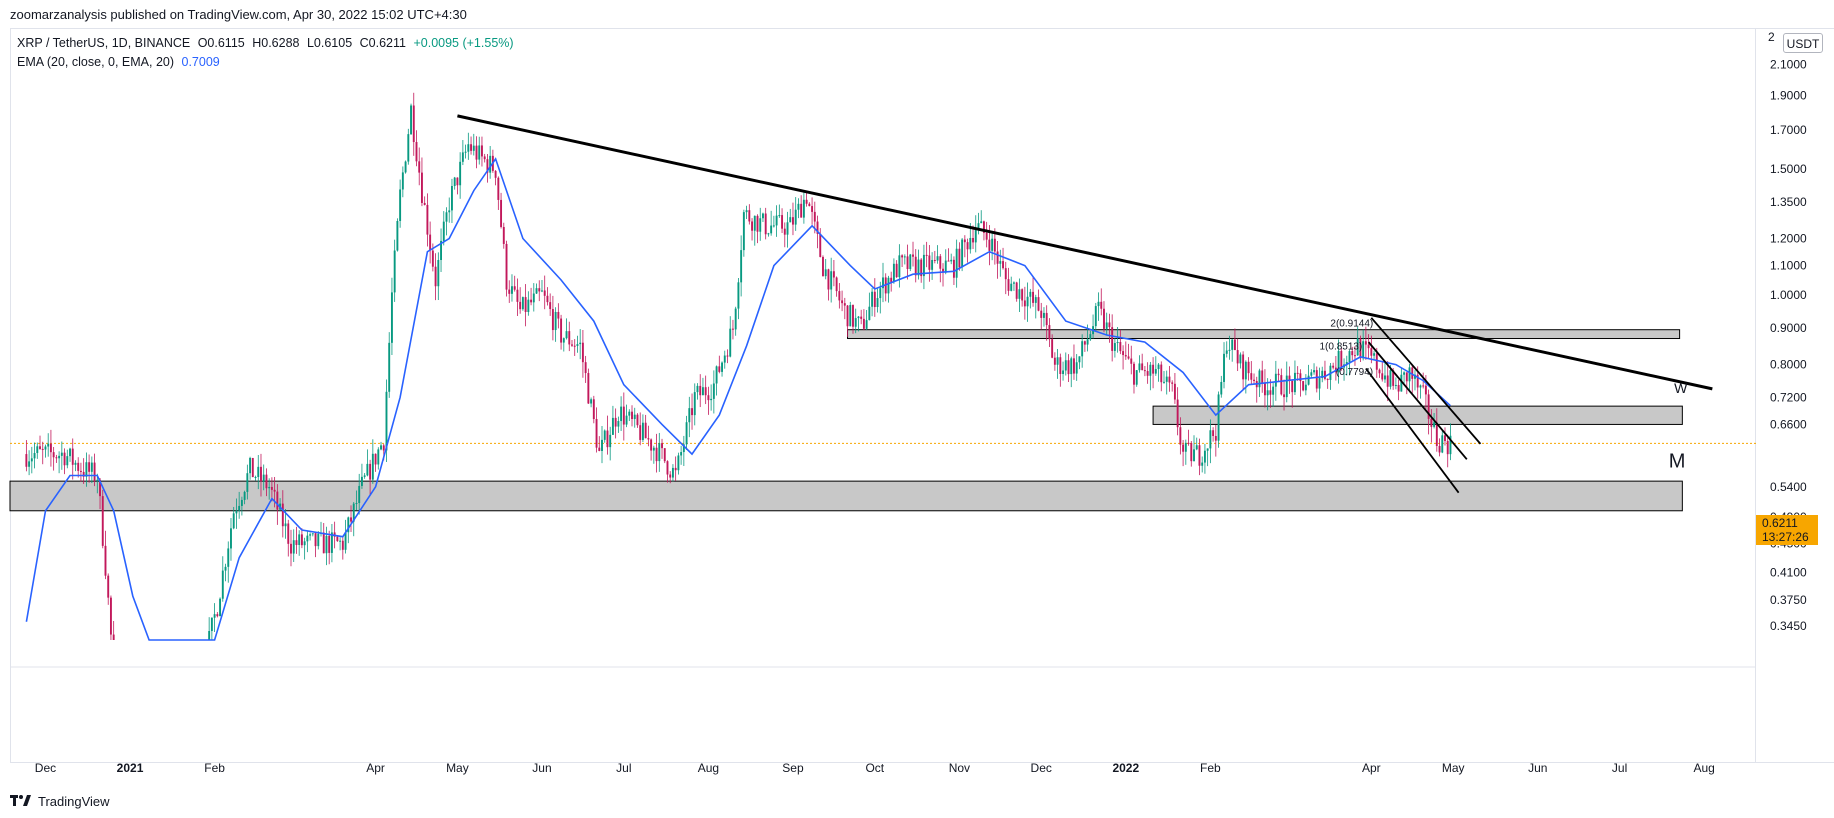 The image size is (1834, 818). What do you see at coordinates (45, 768) in the screenshot?
I see `time-tick-label: Dec` at bounding box center [45, 768].